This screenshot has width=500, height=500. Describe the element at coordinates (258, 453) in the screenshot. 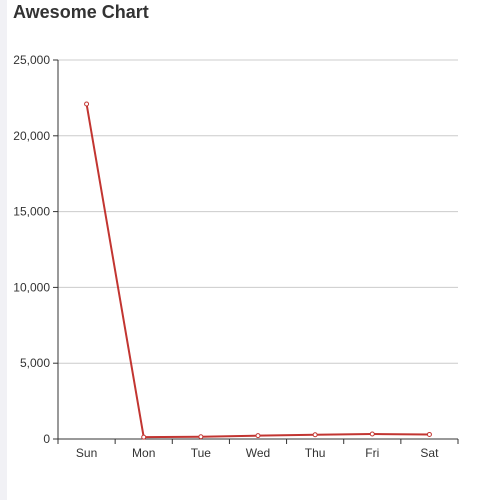

I see `x-tick-label: Wed` at that location.